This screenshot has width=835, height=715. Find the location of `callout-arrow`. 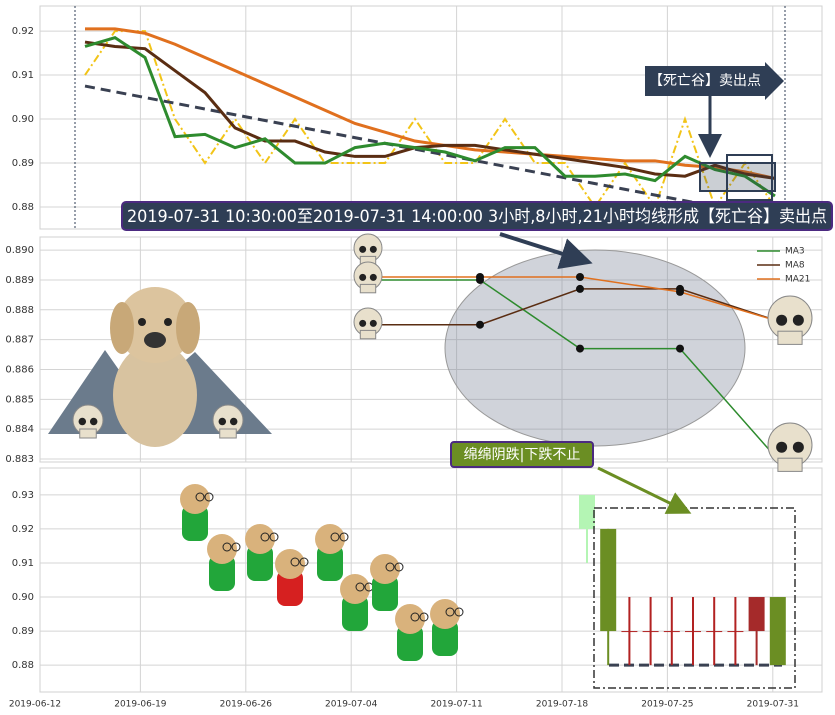

callout-arrow is located at coordinates (714, 81).